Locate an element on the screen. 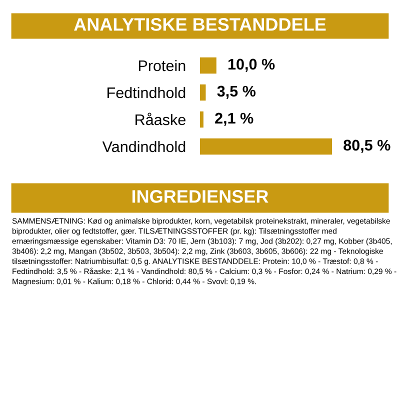 The image size is (400, 400). y-tick-label: Vandindhold is located at coordinates (144, 146).